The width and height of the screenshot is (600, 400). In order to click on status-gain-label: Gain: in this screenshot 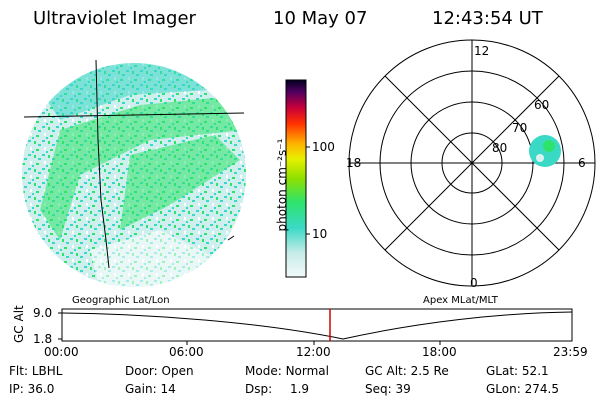, I will do `click(141, 389)`.